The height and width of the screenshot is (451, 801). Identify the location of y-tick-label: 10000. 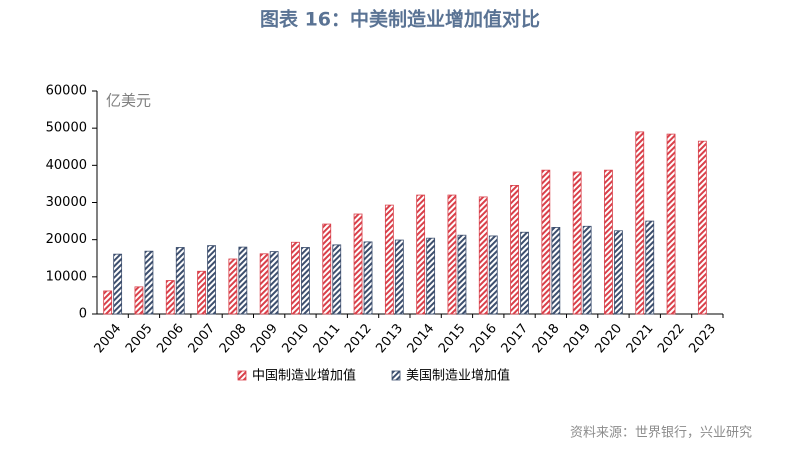
(66, 276).